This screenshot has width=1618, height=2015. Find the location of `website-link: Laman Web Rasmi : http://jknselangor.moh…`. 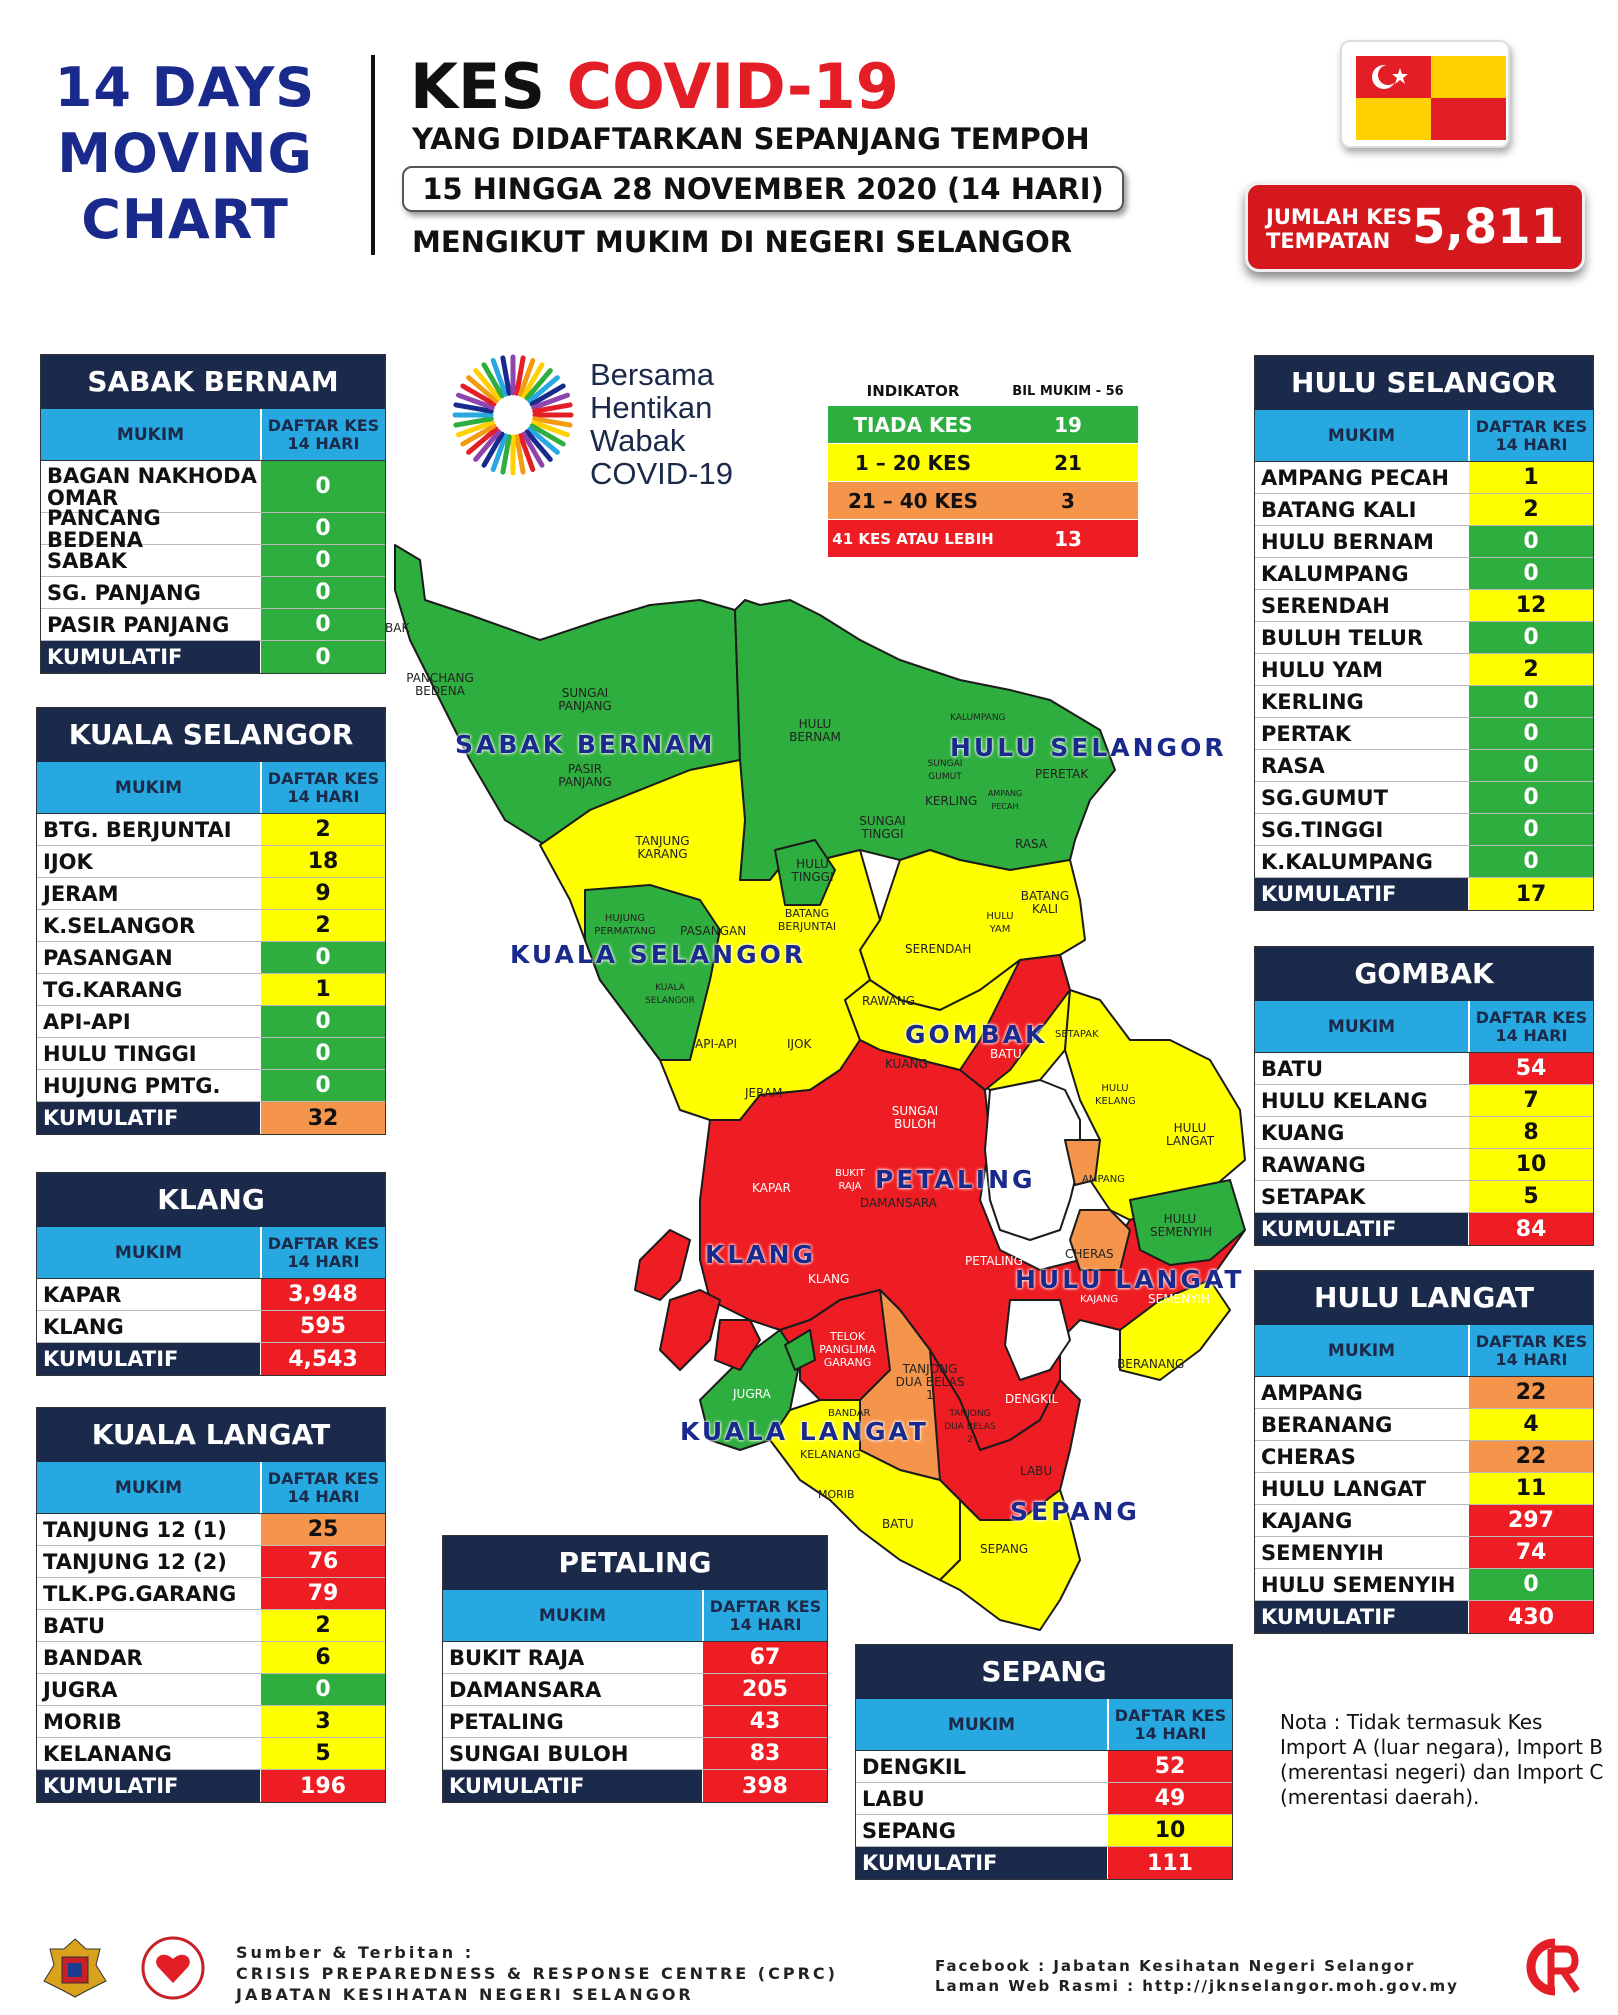

website-link: Laman Web Rasmi : http://jknselangor.moh… is located at coordinates (1197, 1986).